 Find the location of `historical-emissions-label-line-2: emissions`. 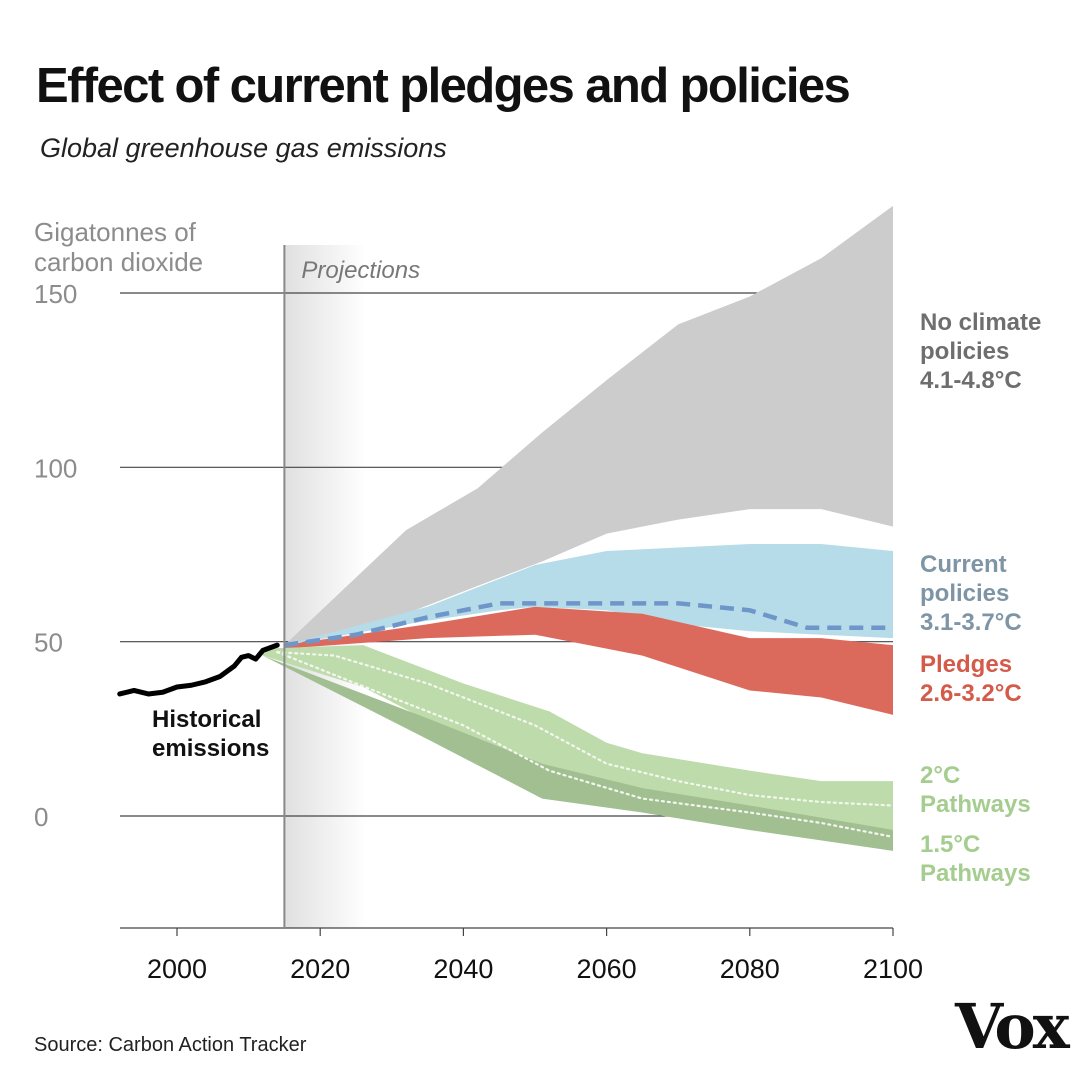

historical-emissions-label-line-2: emissions is located at coordinates (210, 748).